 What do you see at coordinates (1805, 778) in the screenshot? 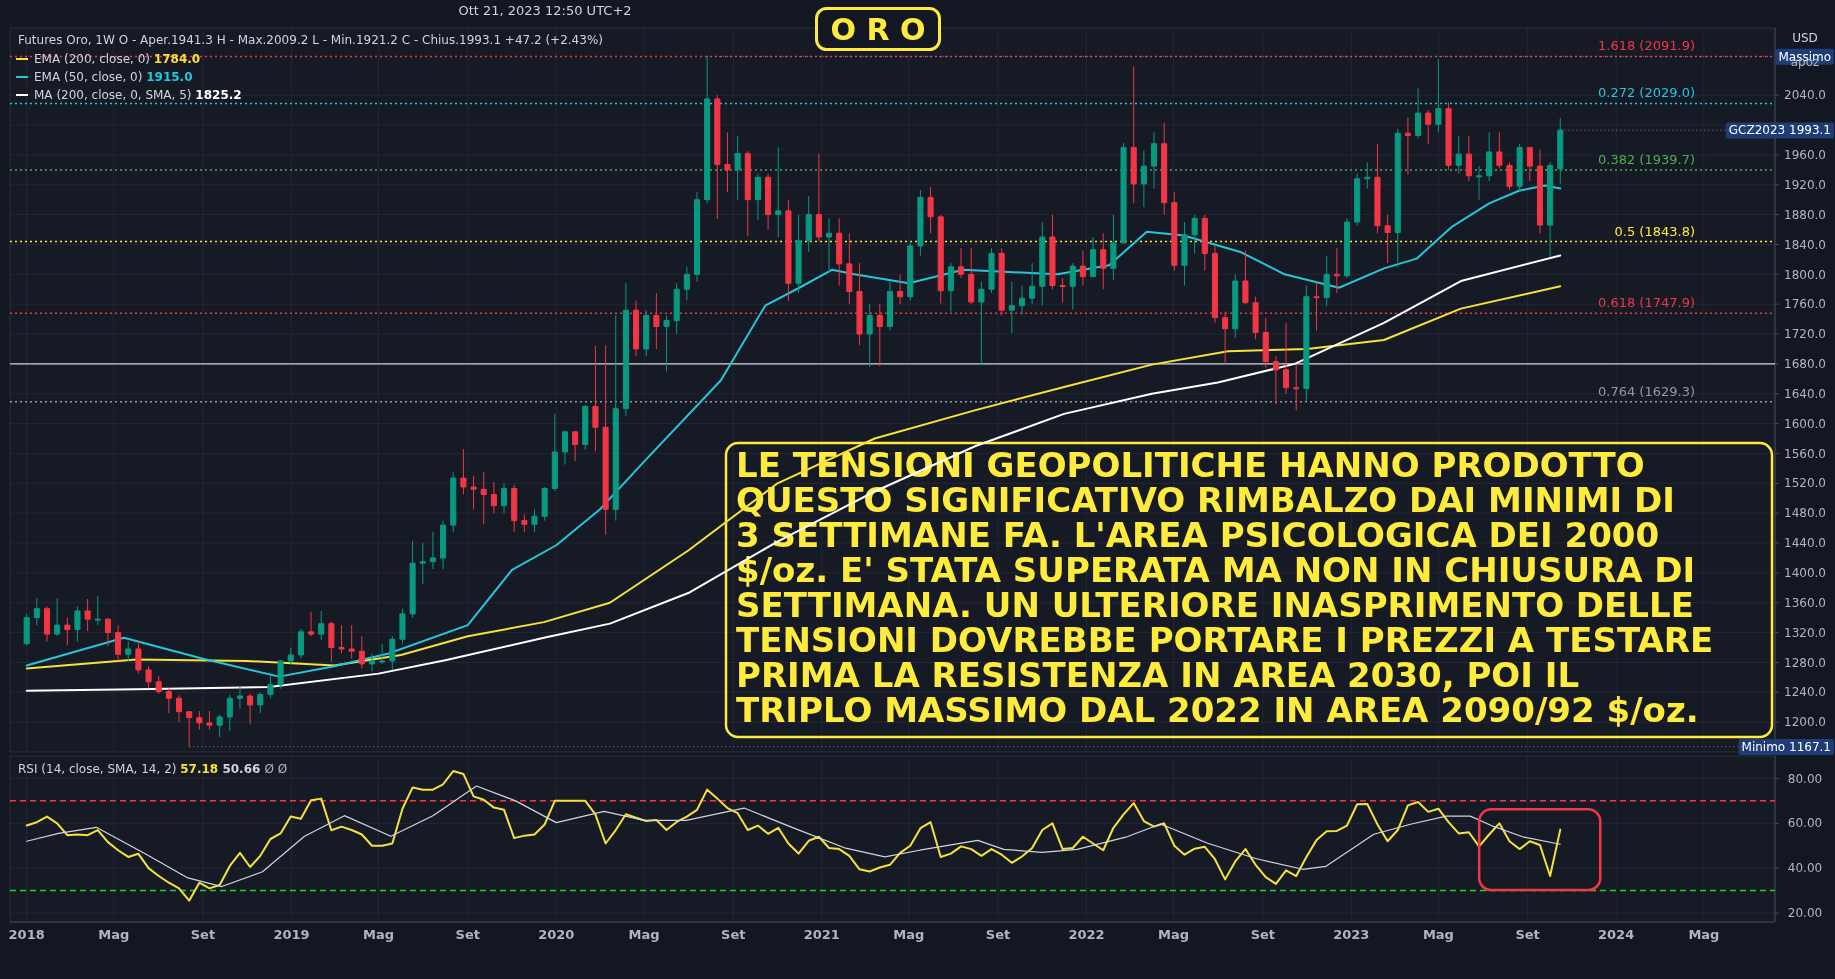
I see `y-tick-label: 80.00` at bounding box center [1805, 778].